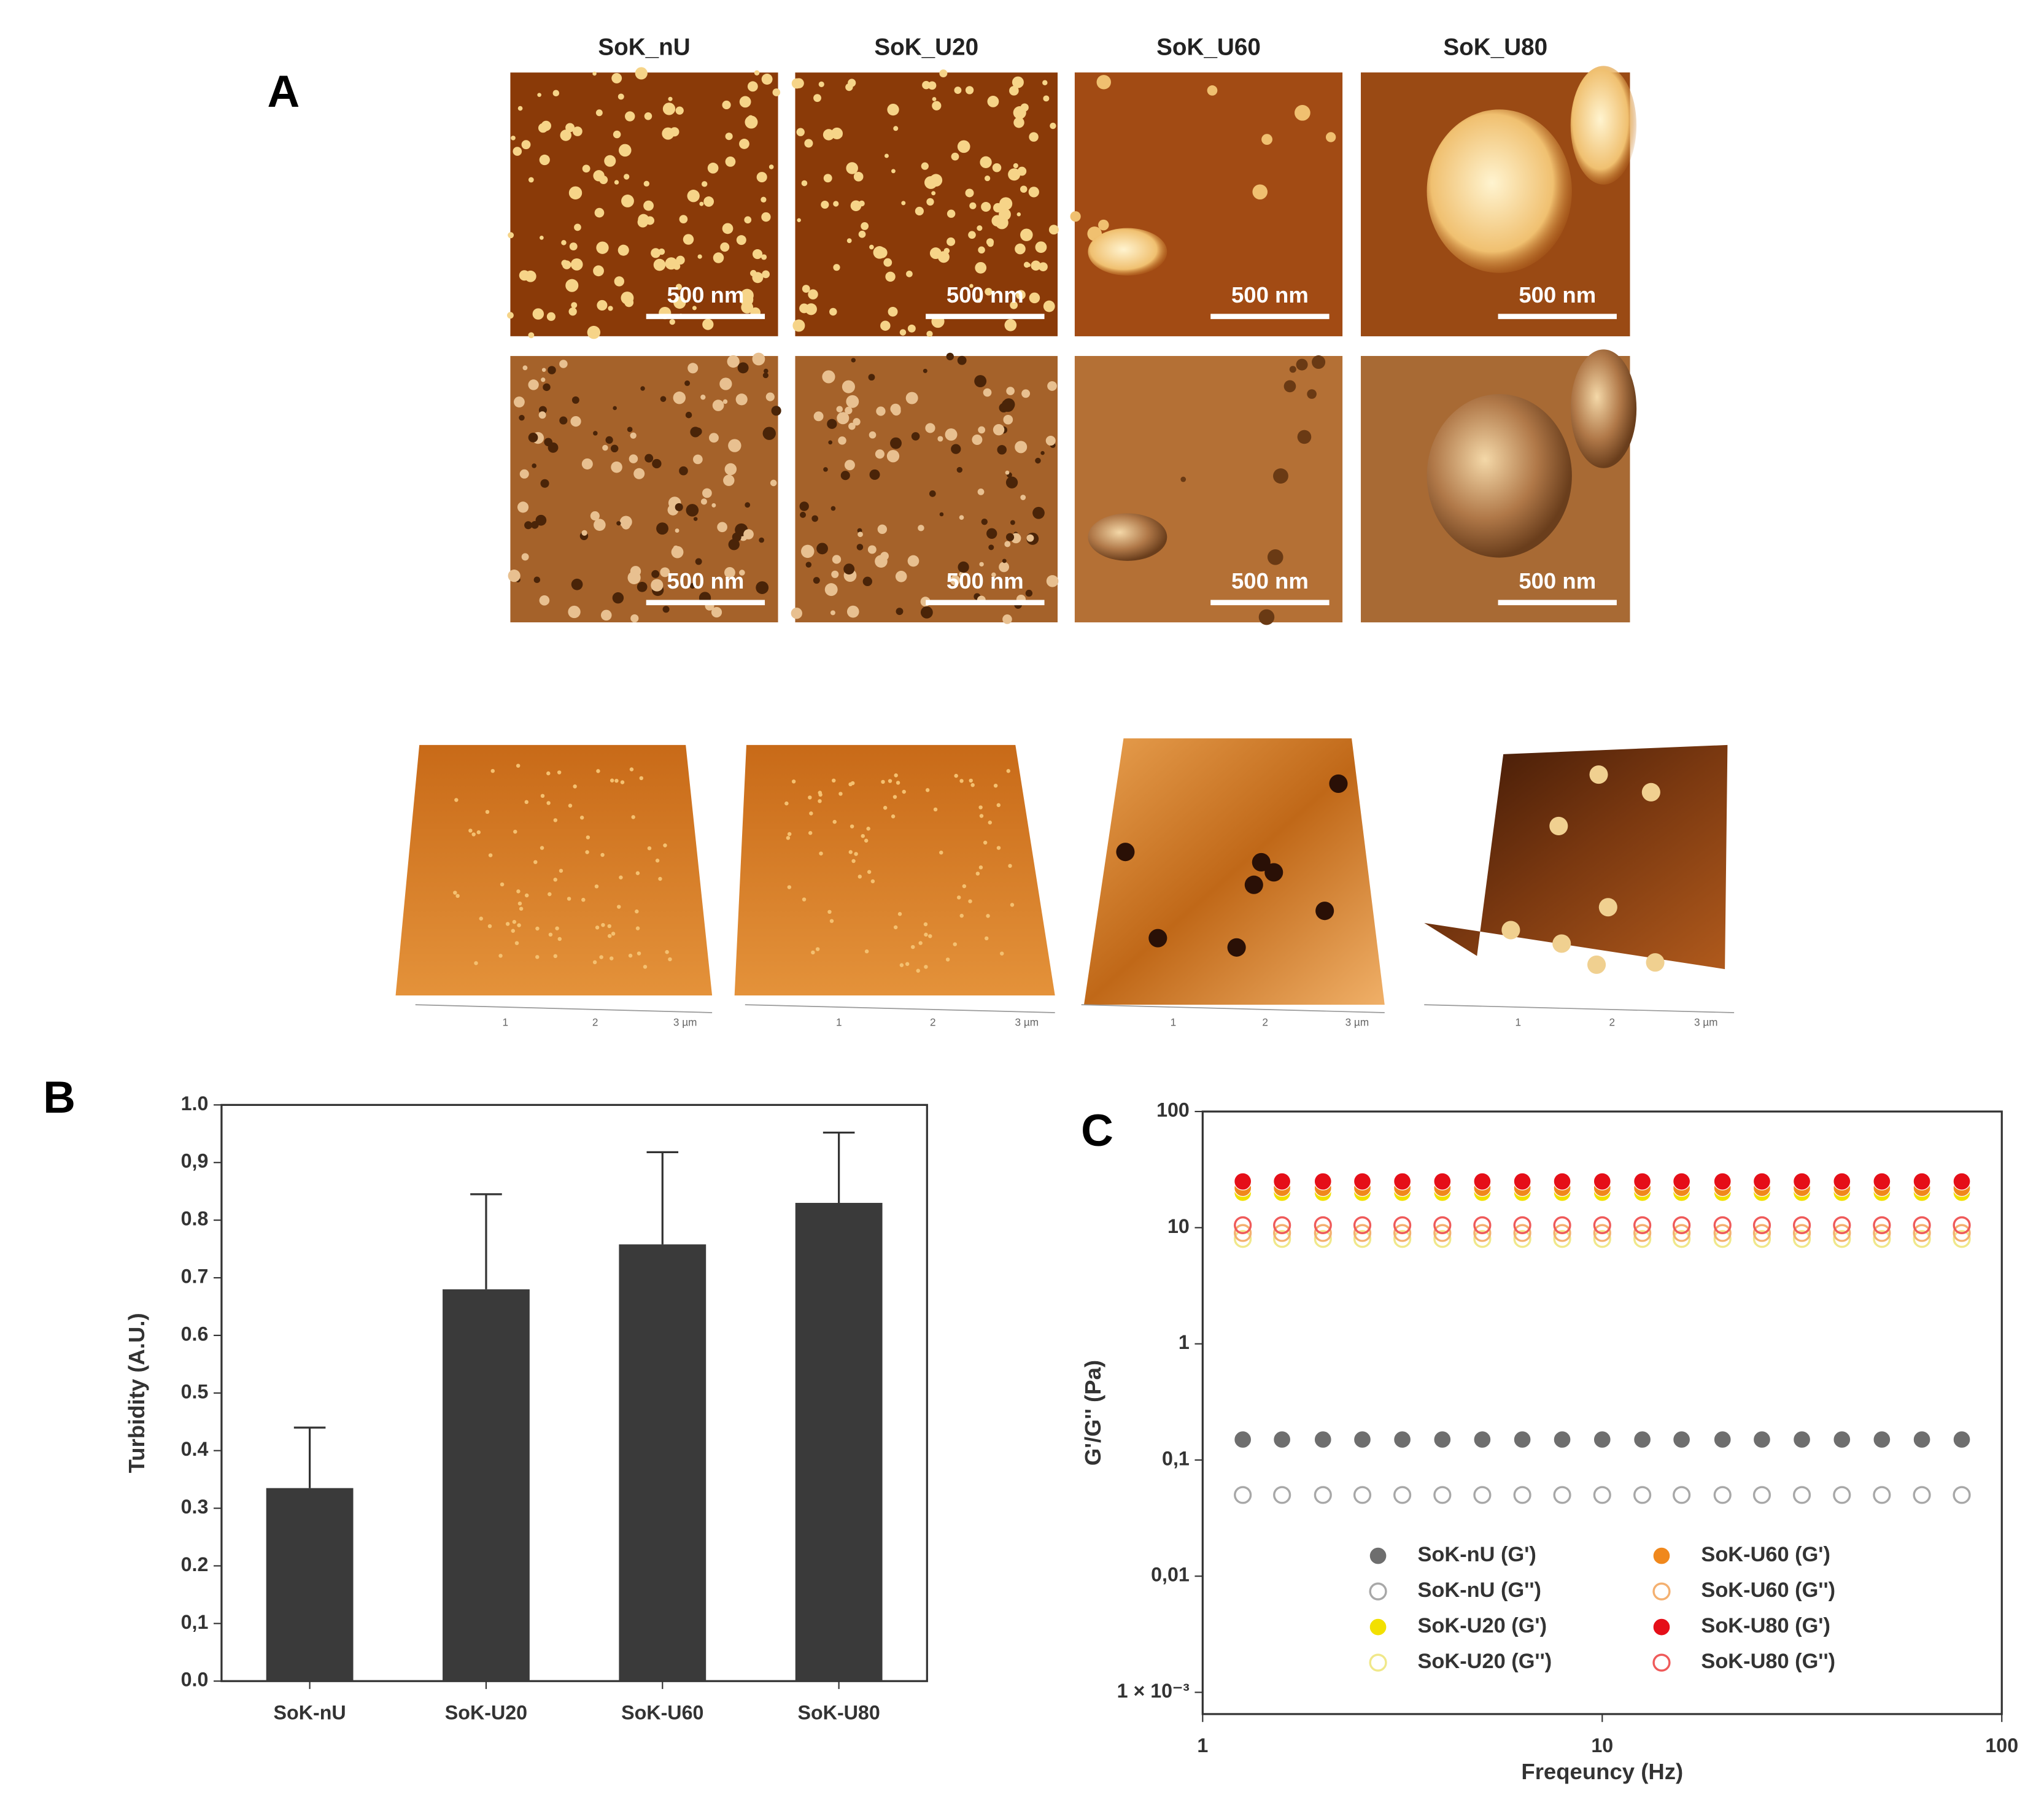 This screenshot has height=1816, width=2044. Describe the element at coordinates (486, 1712) in the screenshot. I see `x-tick-label: SoK-U20` at that location.